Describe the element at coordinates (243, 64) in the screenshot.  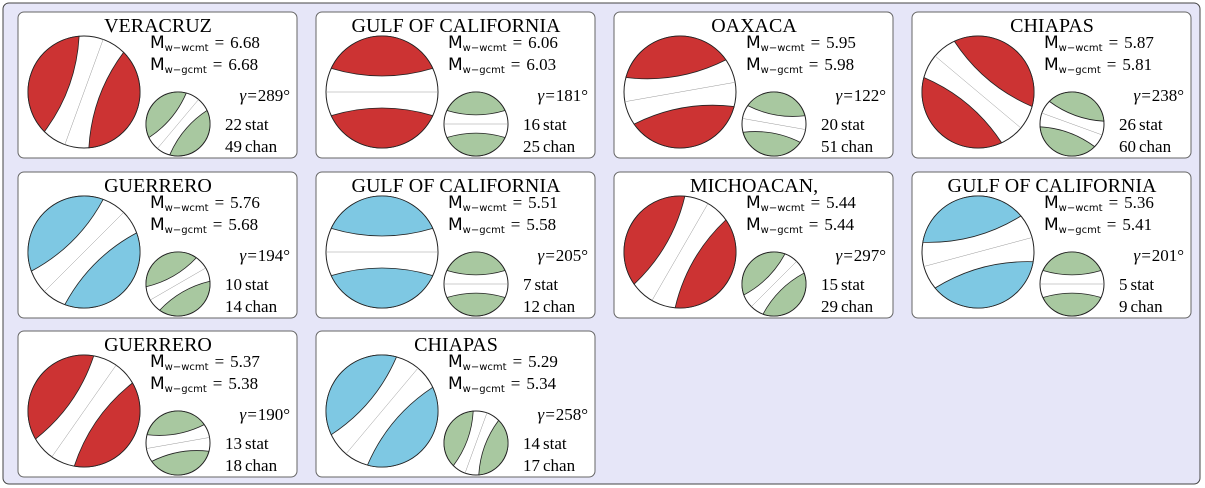
I see `magnitude-value: 6.68` at that location.